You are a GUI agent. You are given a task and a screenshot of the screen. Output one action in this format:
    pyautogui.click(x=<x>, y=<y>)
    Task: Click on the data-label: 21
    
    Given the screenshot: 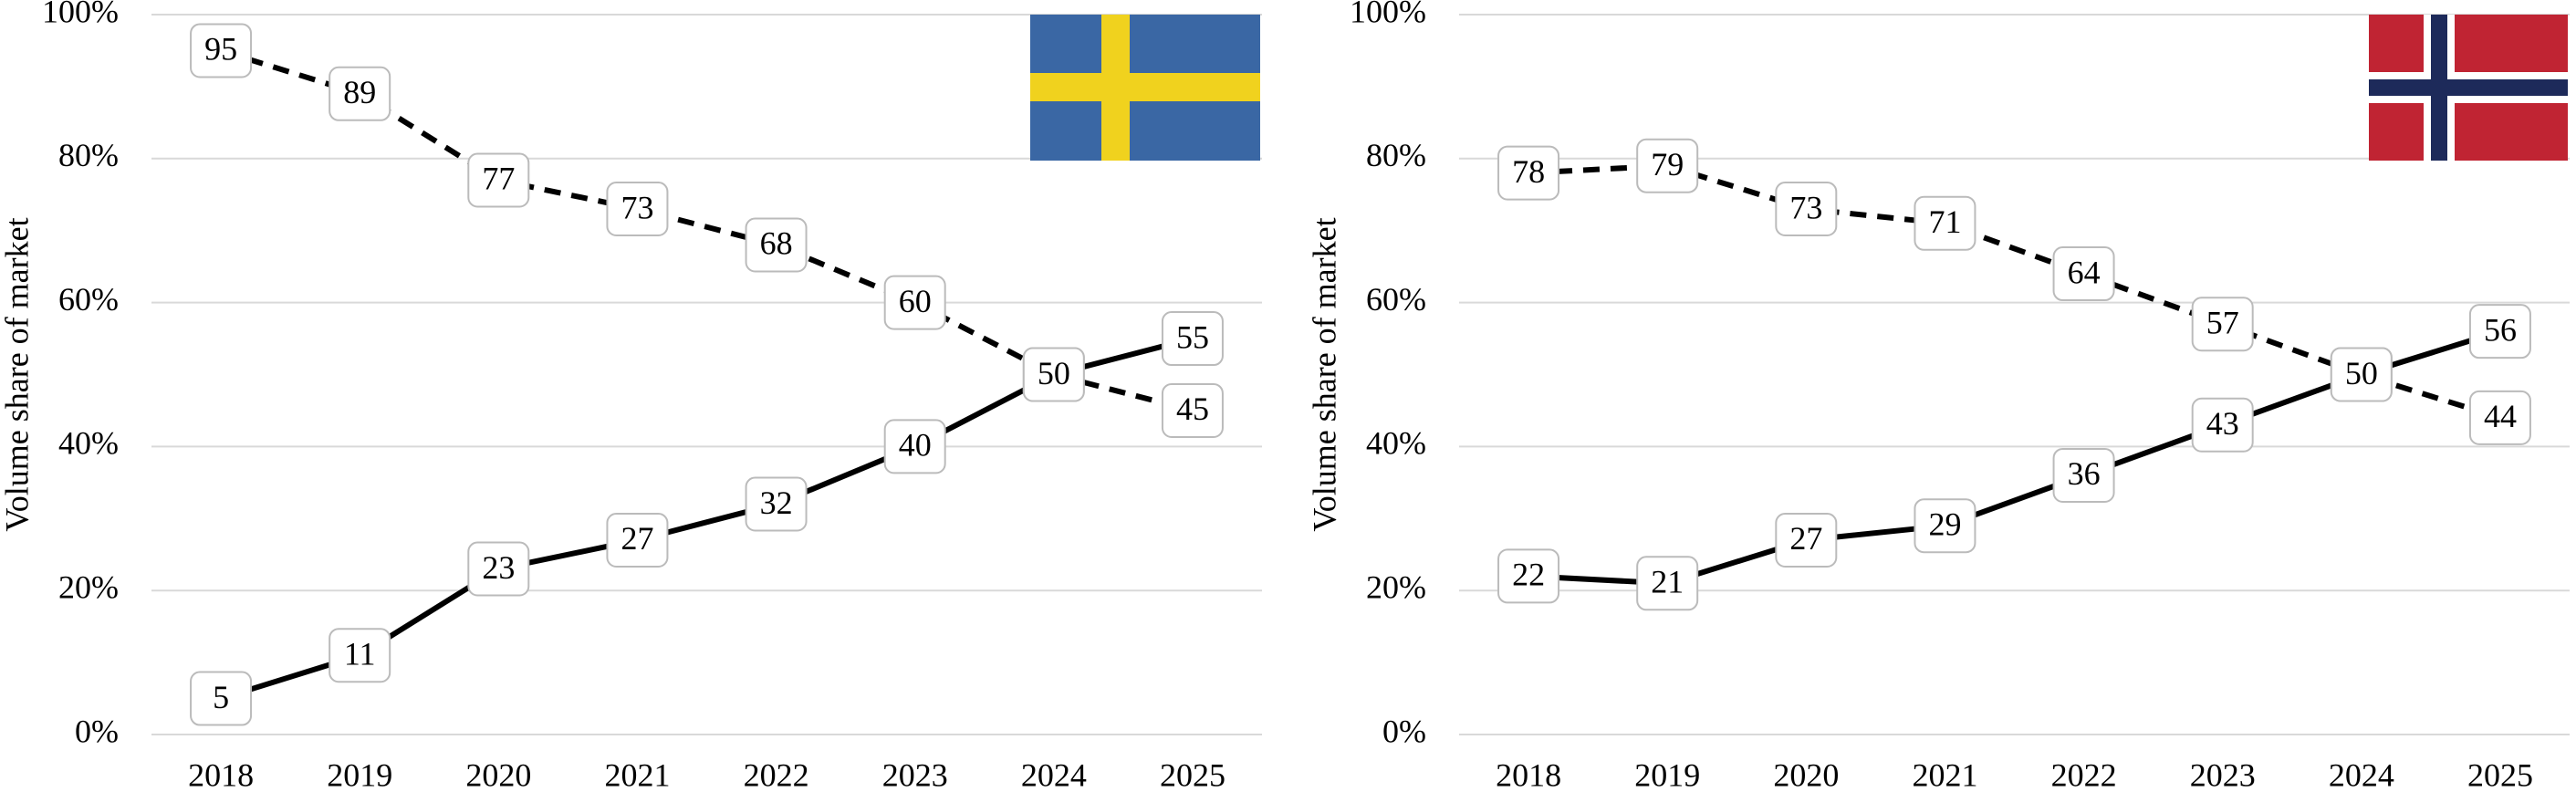 What is the action you would take?
    pyautogui.click(x=1667, y=582)
    